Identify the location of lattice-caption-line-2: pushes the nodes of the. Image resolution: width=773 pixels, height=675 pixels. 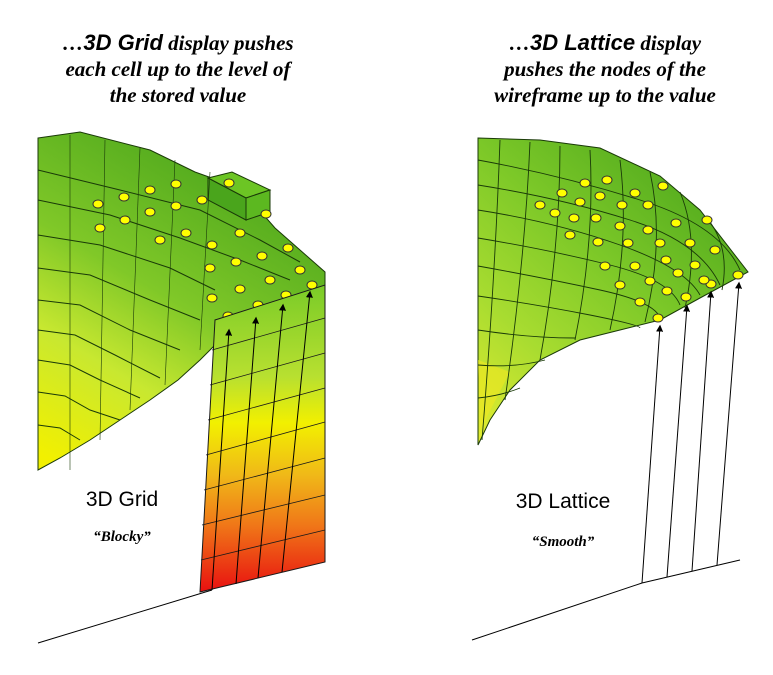
(605, 69).